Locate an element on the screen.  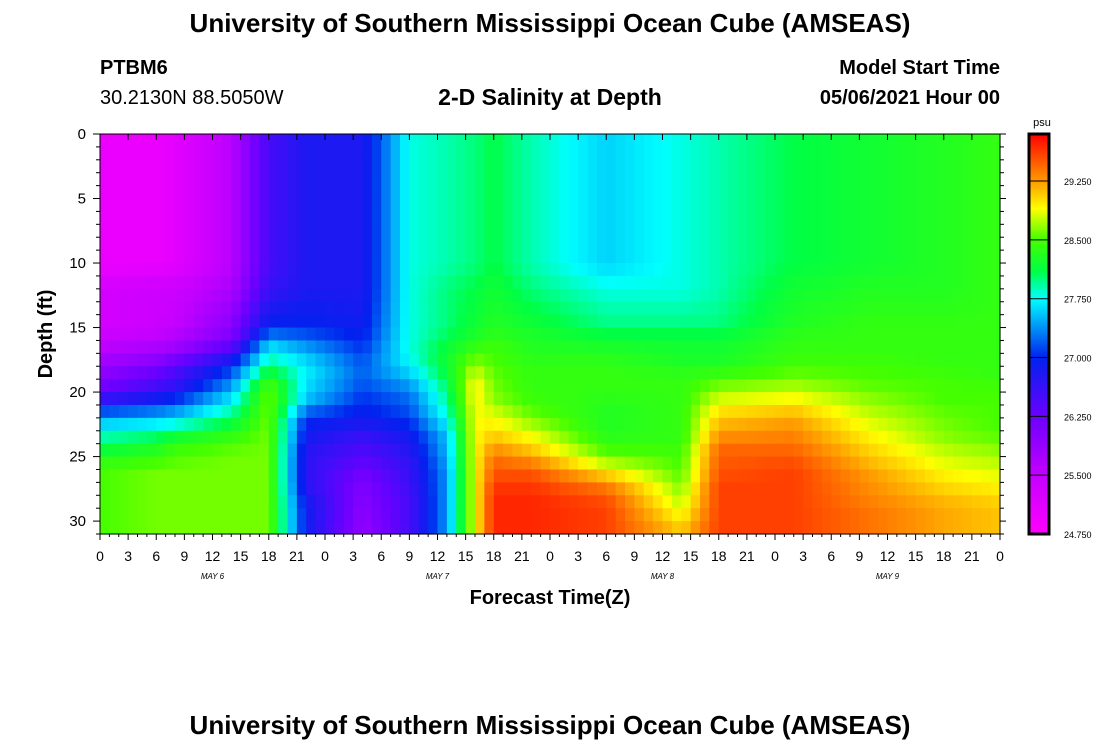
x-tick-label: 15 is located at coordinates (691, 556).